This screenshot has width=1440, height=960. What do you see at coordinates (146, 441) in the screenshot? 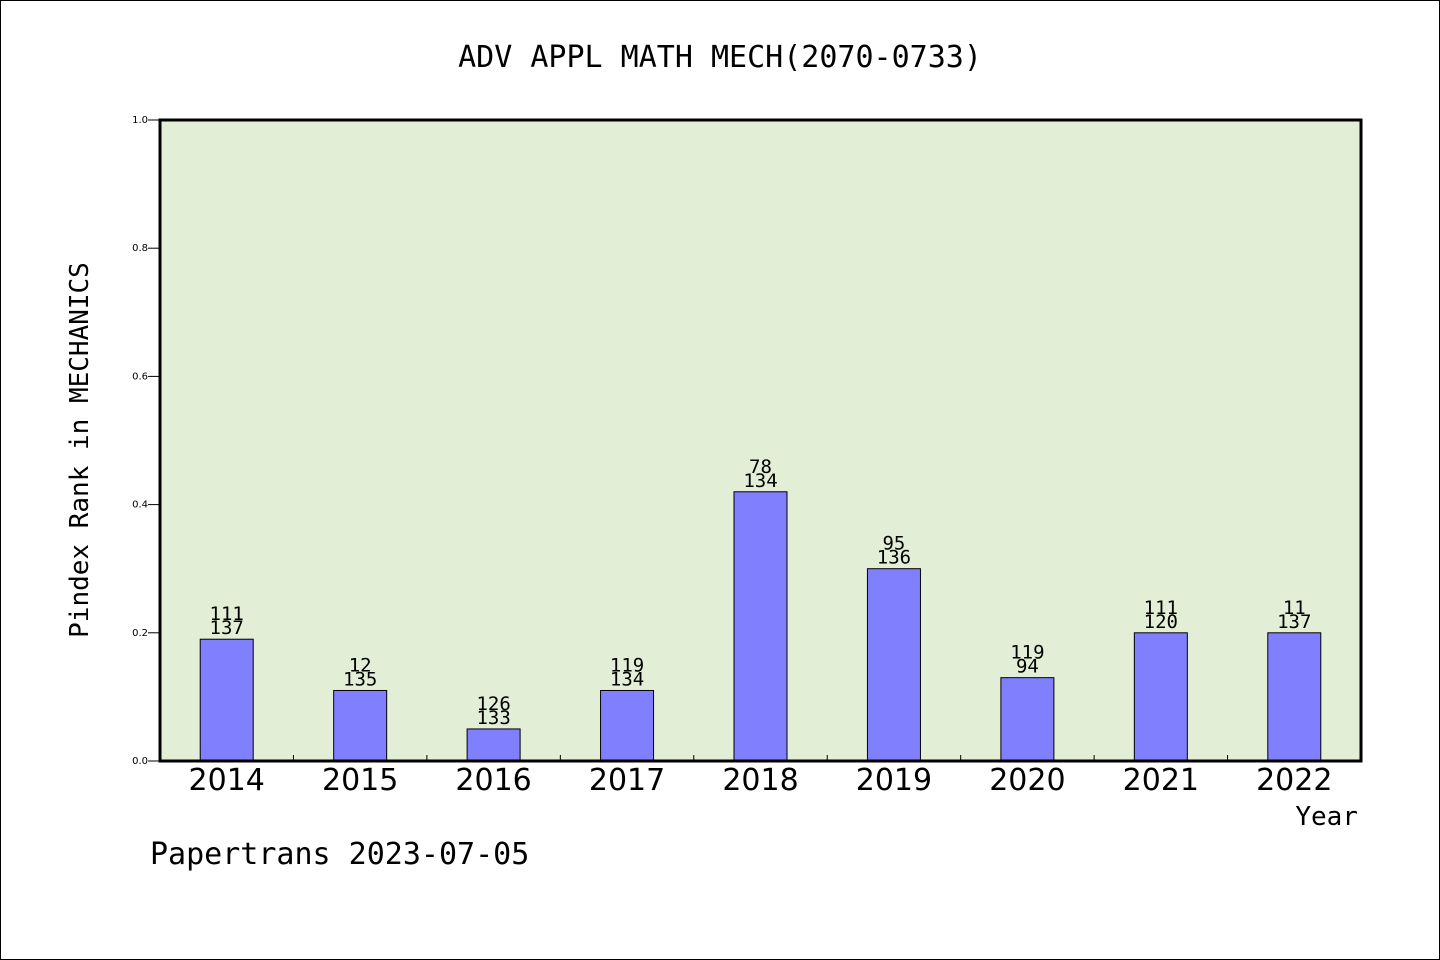
I see `y-axis: 0.0 0.2 0.4 0.6 0.8 1.0` at bounding box center [146, 441].